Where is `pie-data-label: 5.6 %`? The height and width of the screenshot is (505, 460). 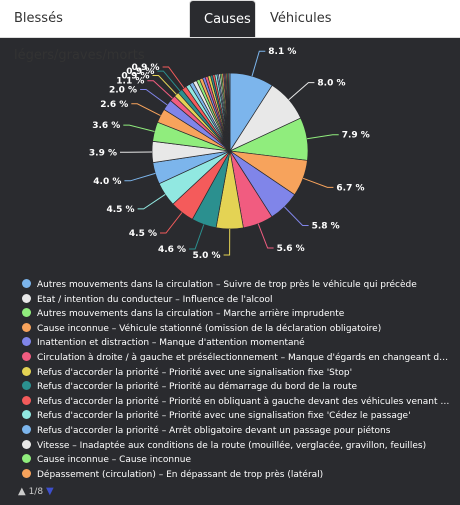 pie-data-label: 5.6 % is located at coordinates (291, 249).